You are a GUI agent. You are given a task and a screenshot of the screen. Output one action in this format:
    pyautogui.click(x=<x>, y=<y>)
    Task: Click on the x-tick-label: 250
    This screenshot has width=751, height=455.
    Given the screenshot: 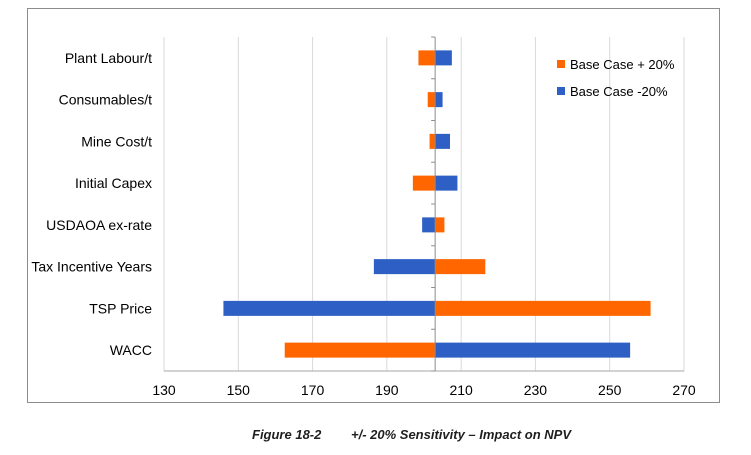 What is the action you would take?
    pyautogui.click(x=610, y=390)
    